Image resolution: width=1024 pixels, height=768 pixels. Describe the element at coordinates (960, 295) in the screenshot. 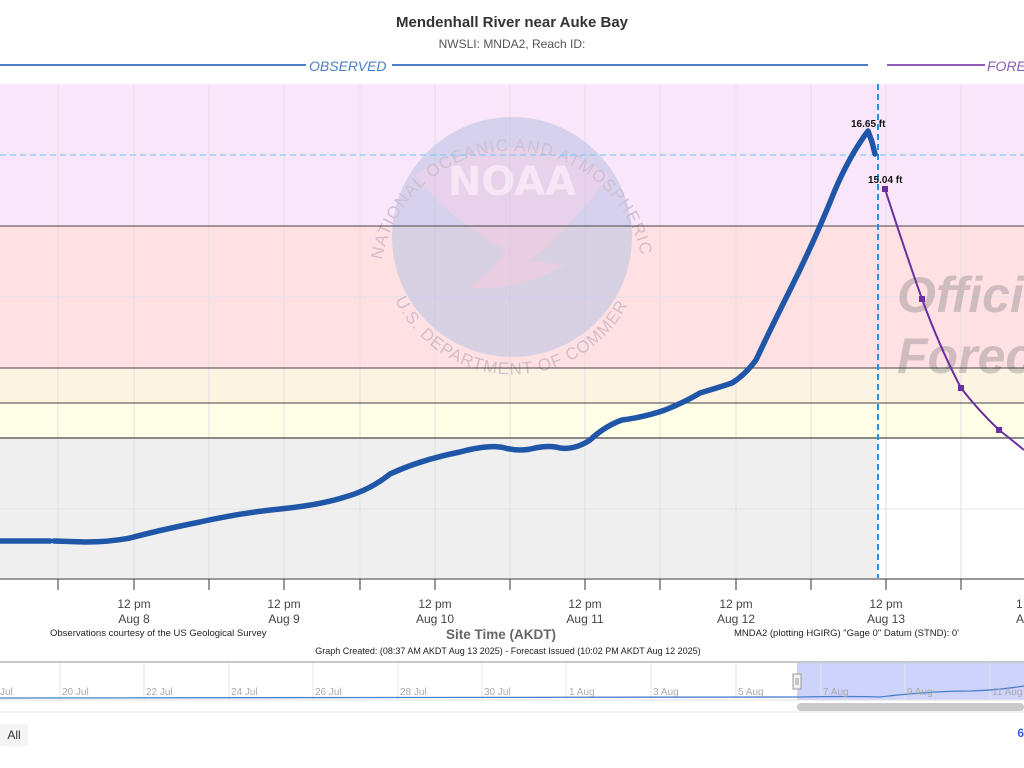

I see `svg-text: Offici` at that location.